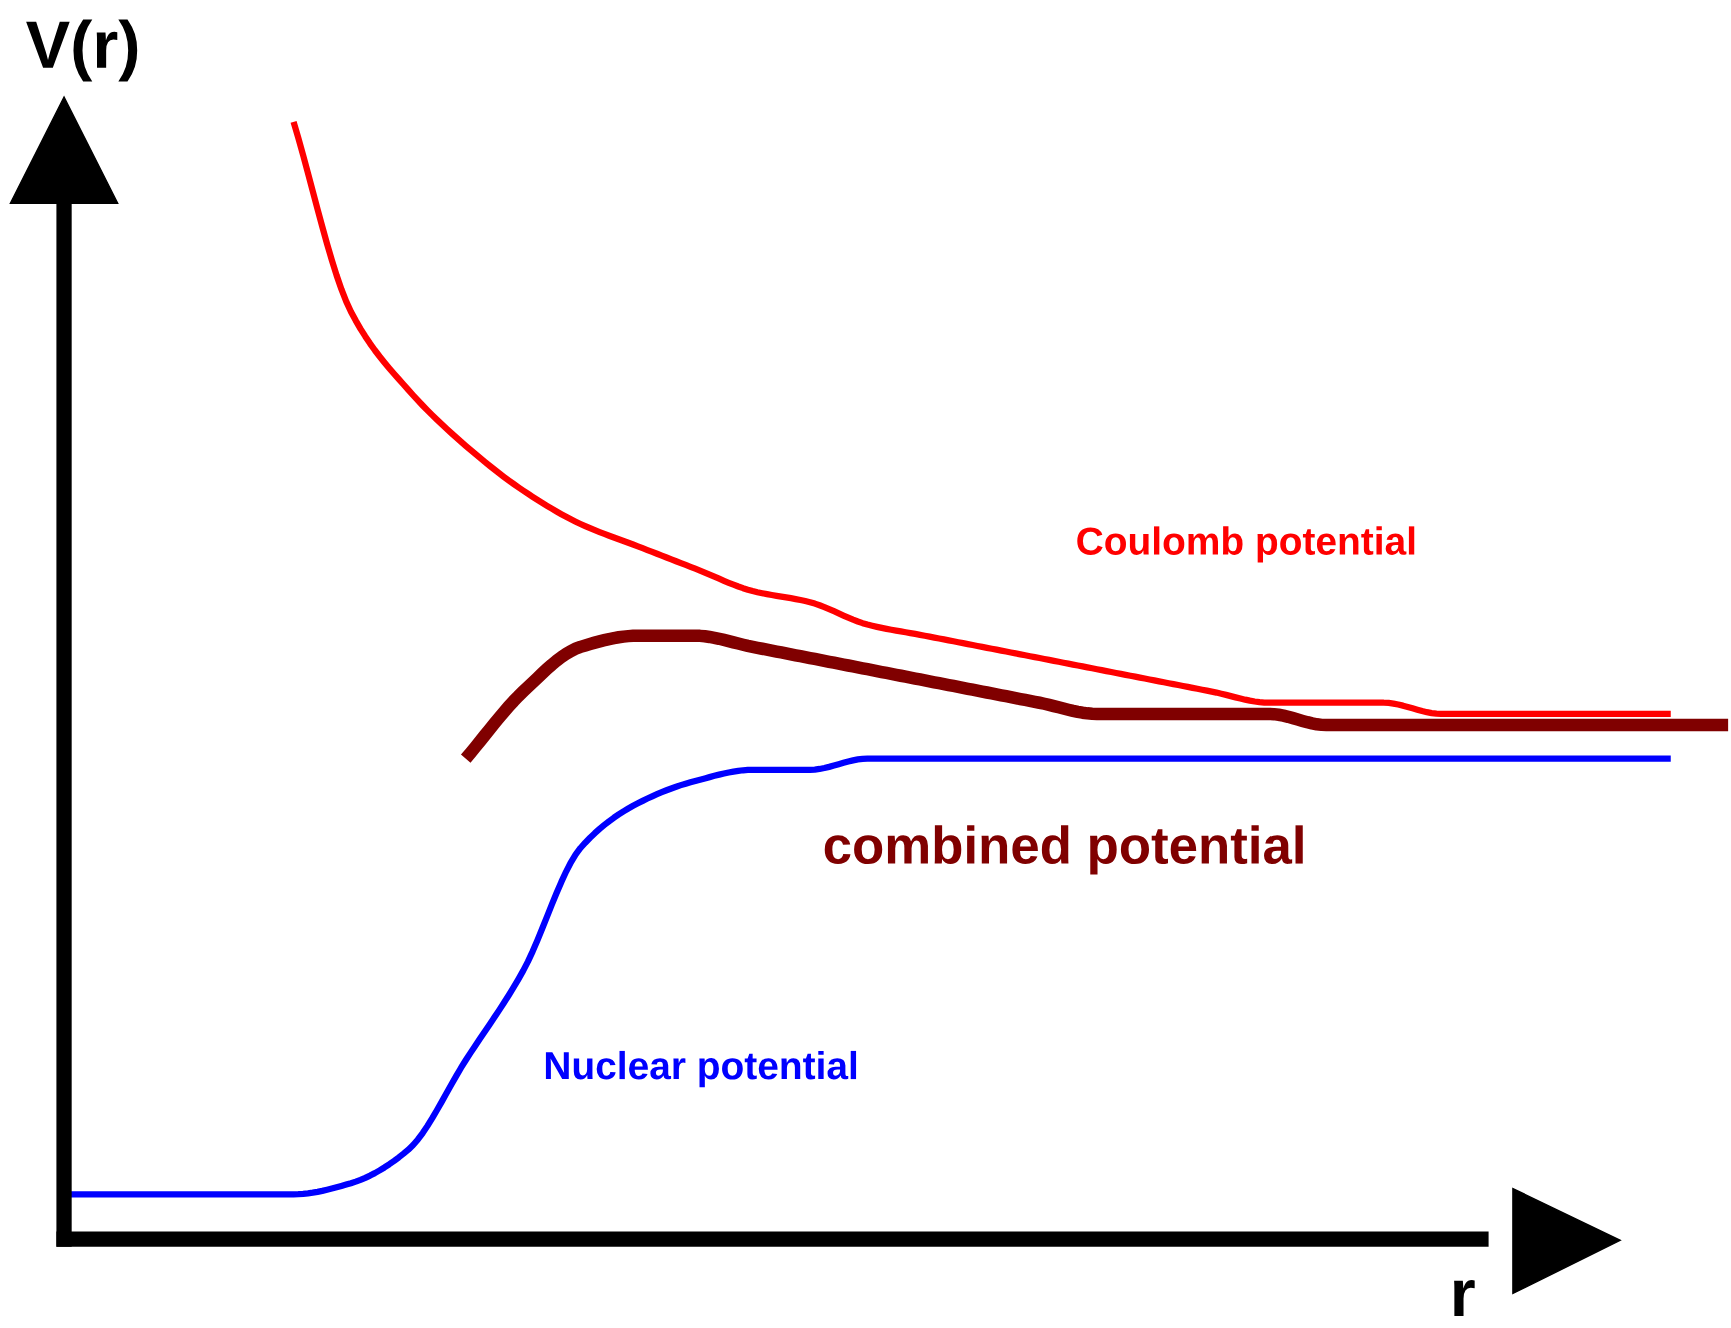 The width and height of the screenshot is (1731, 1328). I want to click on text: Coulomb potential, so click(1246, 544).